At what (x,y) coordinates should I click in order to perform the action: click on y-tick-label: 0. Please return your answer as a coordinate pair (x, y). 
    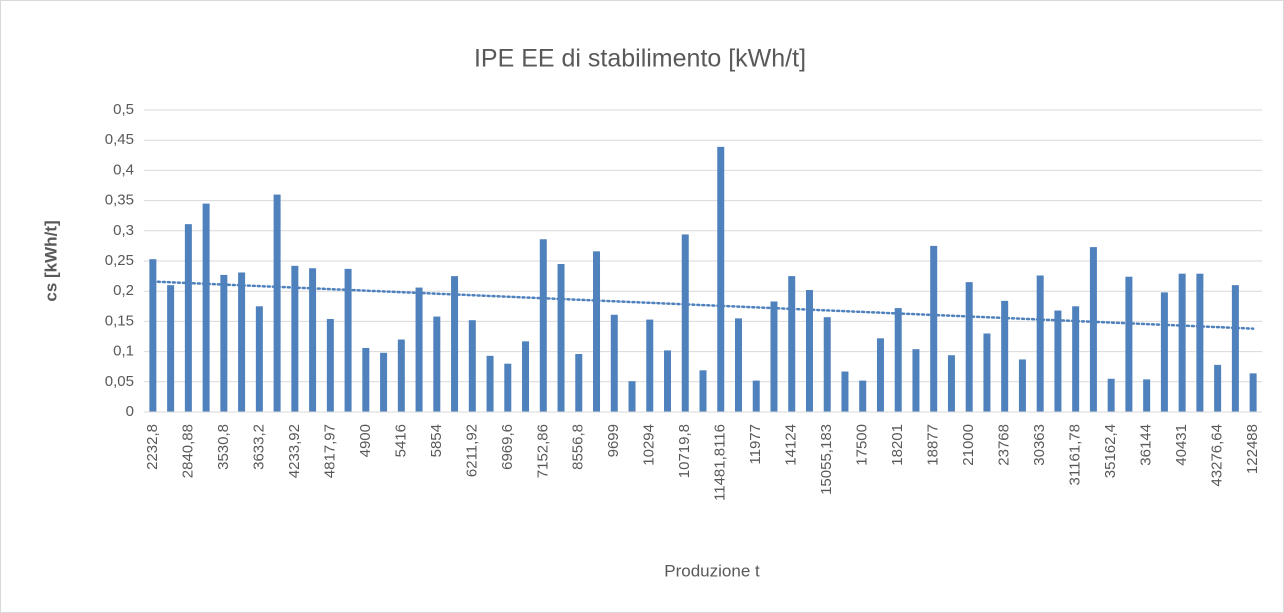
    Looking at the image, I should click on (130, 411).